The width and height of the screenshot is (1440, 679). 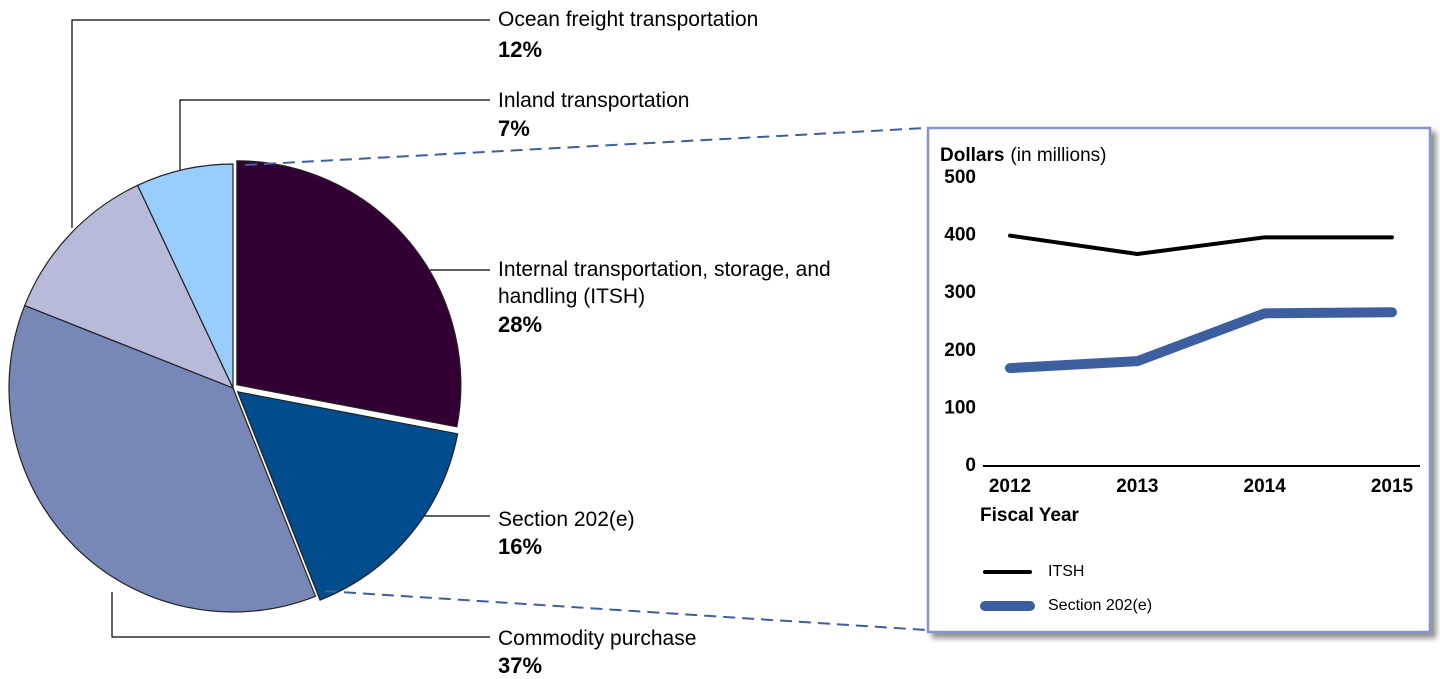 What do you see at coordinates (960, 292) in the screenshot?
I see `y-tick-label: 300` at bounding box center [960, 292].